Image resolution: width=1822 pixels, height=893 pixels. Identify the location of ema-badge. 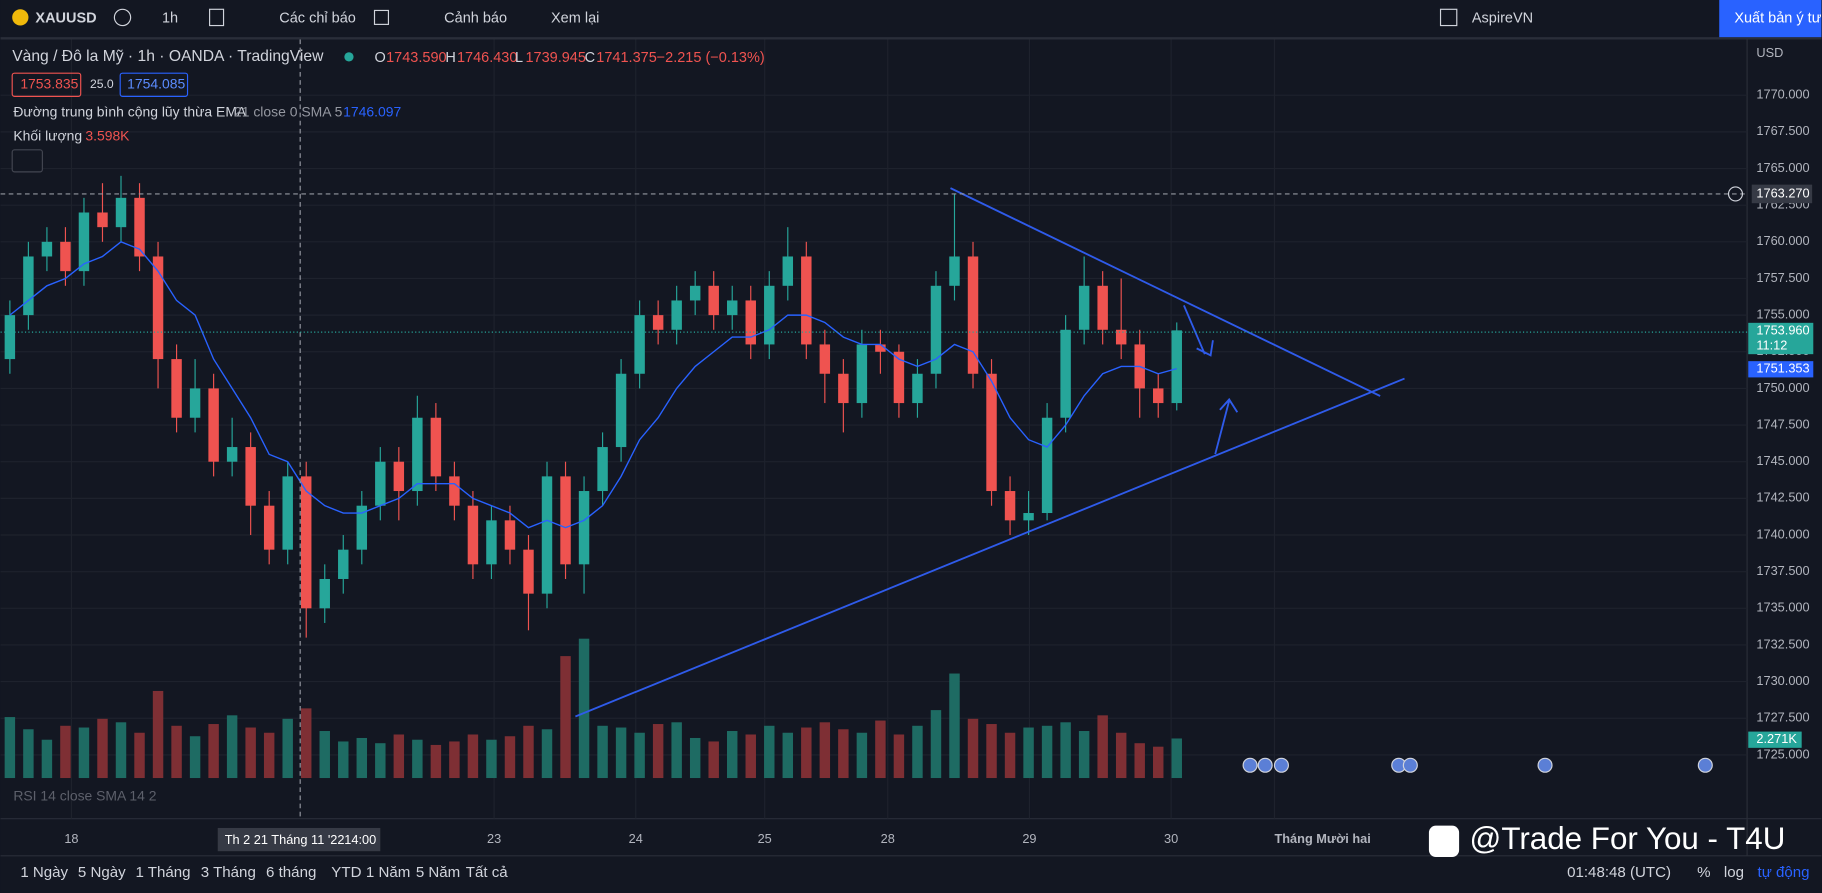
(1781, 369).